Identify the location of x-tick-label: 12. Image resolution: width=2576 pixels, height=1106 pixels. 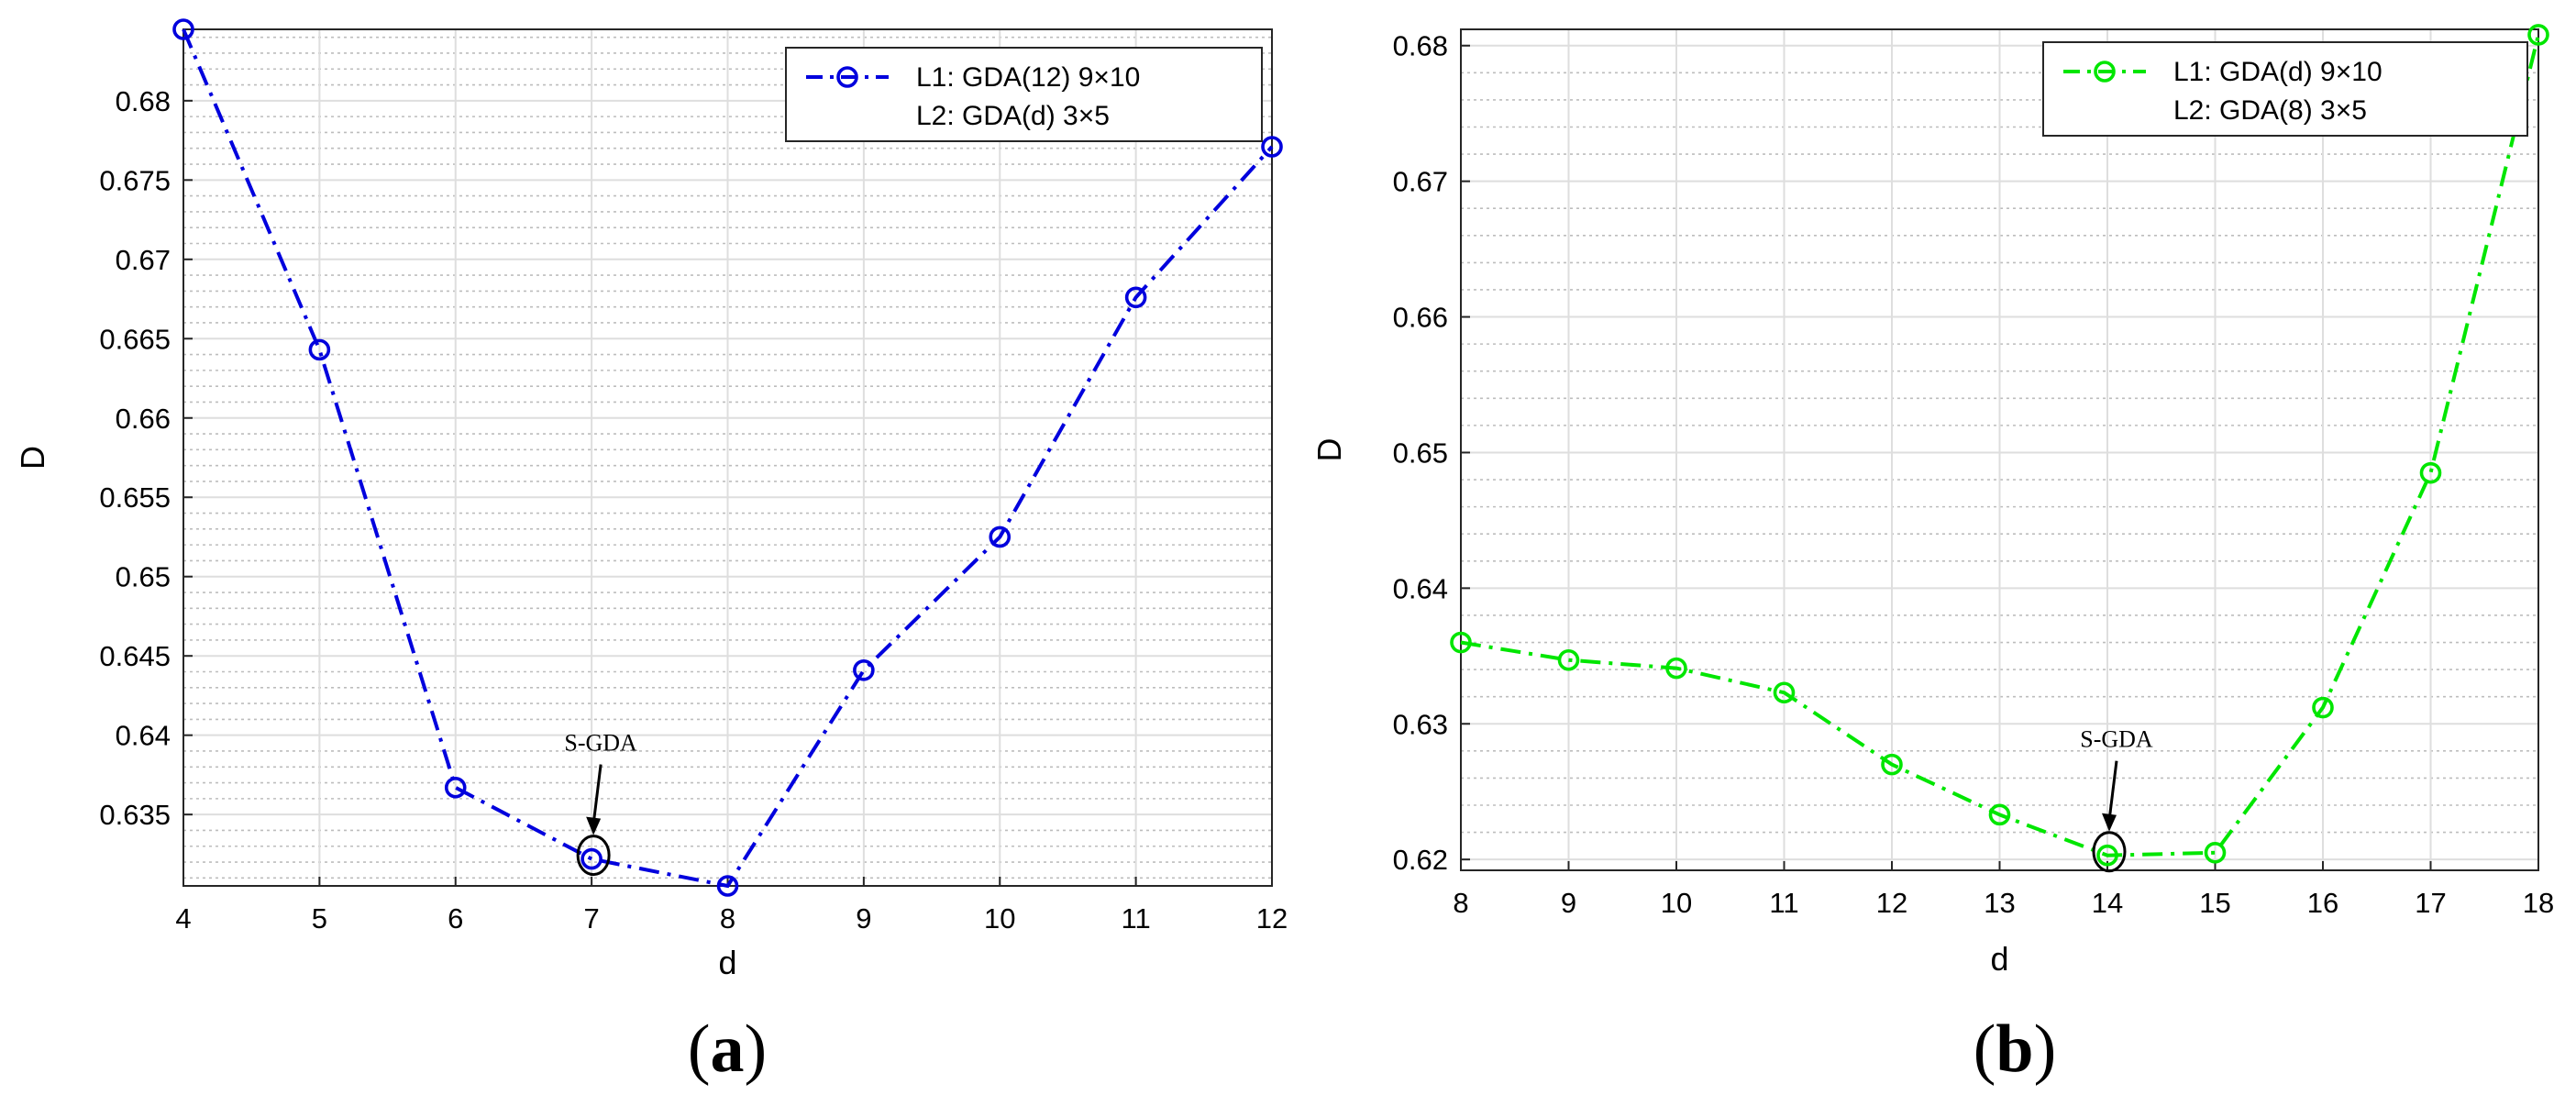
(1272, 919).